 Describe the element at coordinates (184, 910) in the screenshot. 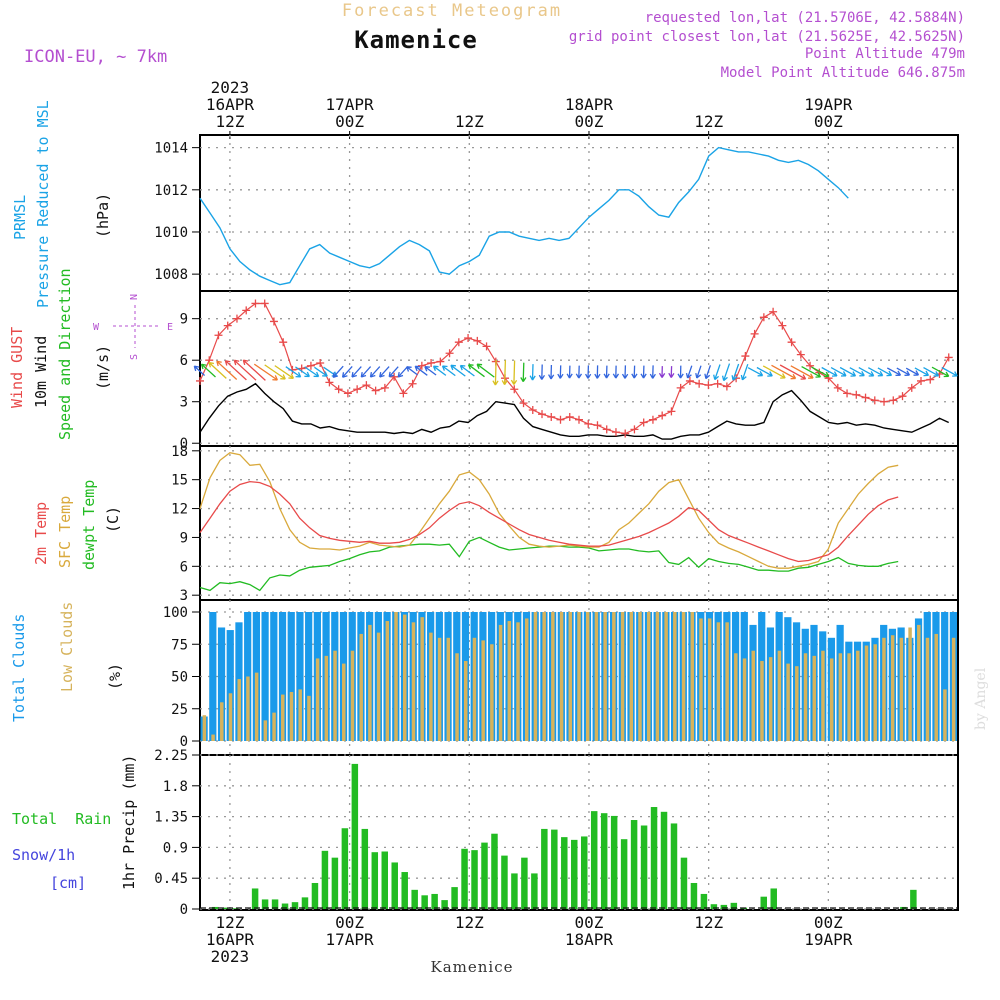

I see `precip-ytick-label: 0` at that location.